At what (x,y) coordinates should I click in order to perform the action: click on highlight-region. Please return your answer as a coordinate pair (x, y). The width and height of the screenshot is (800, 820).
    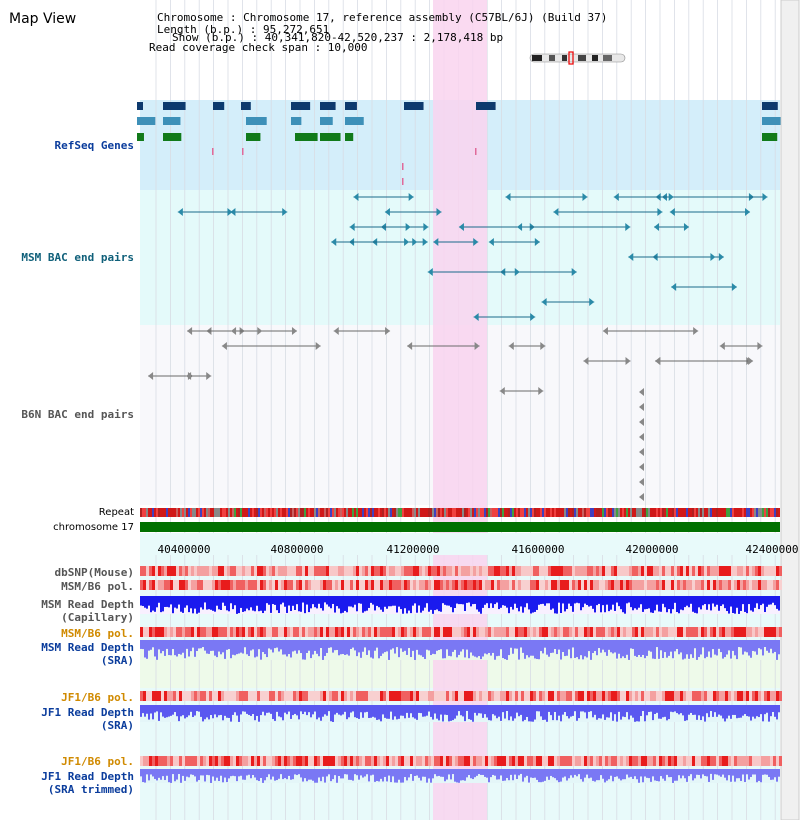
    Looking at the image, I should click on (460, 410).